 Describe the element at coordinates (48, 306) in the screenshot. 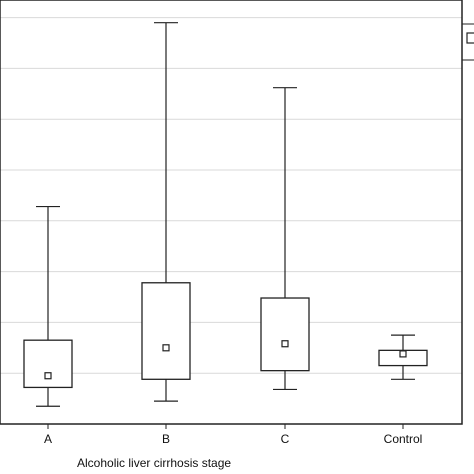

I see `box-a` at that location.